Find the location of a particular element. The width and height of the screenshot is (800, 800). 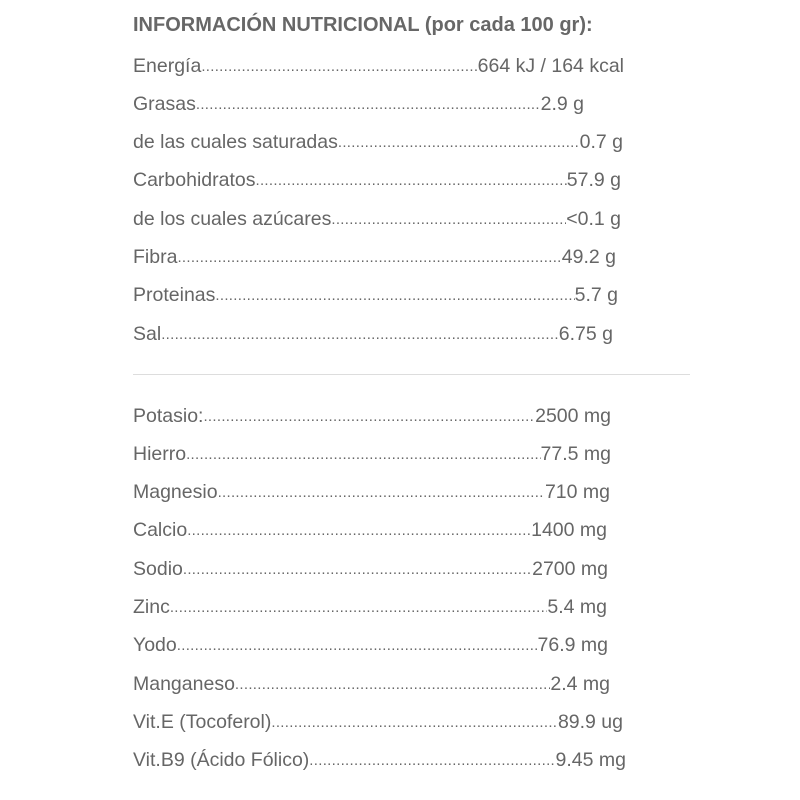

nutrient-label: Carbohidratos is located at coordinates (194, 180).